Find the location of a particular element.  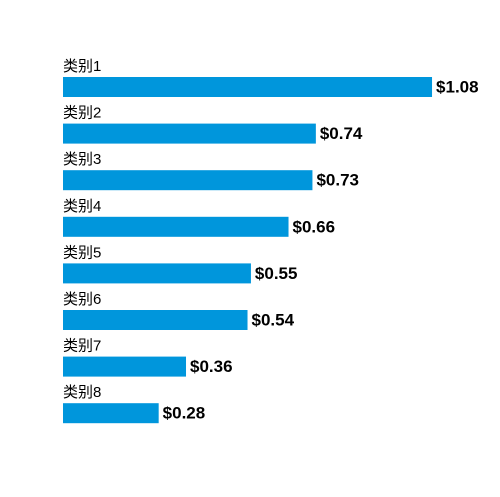

value-label: $0.54 is located at coordinates (273, 319).